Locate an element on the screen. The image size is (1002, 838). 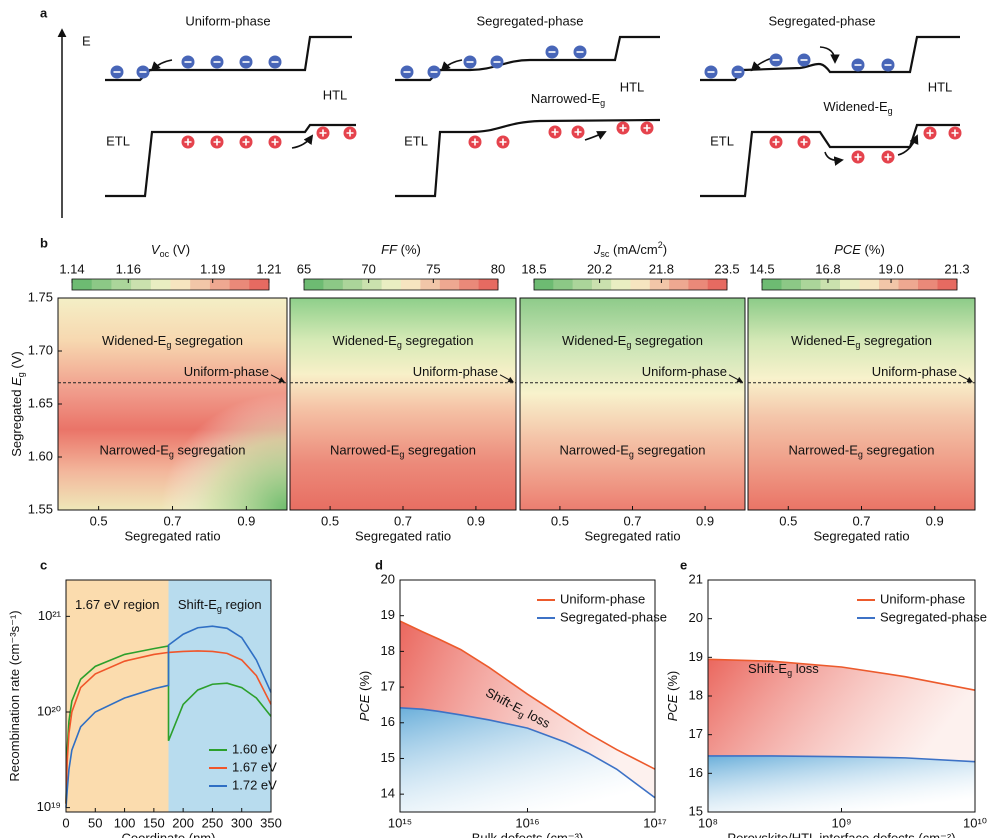
y-tick-label: 18 is located at coordinates (388, 650).